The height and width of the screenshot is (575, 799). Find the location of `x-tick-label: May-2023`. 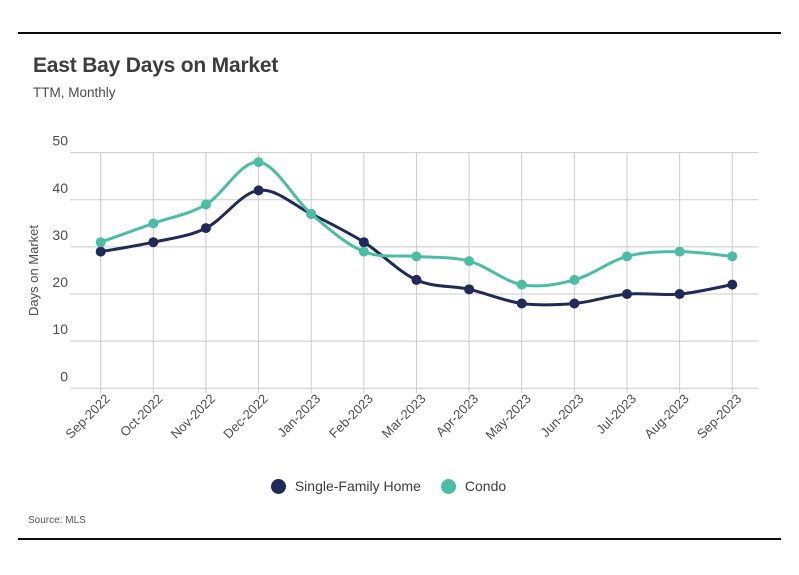

x-tick-label: May-2023 is located at coordinates (507, 416).